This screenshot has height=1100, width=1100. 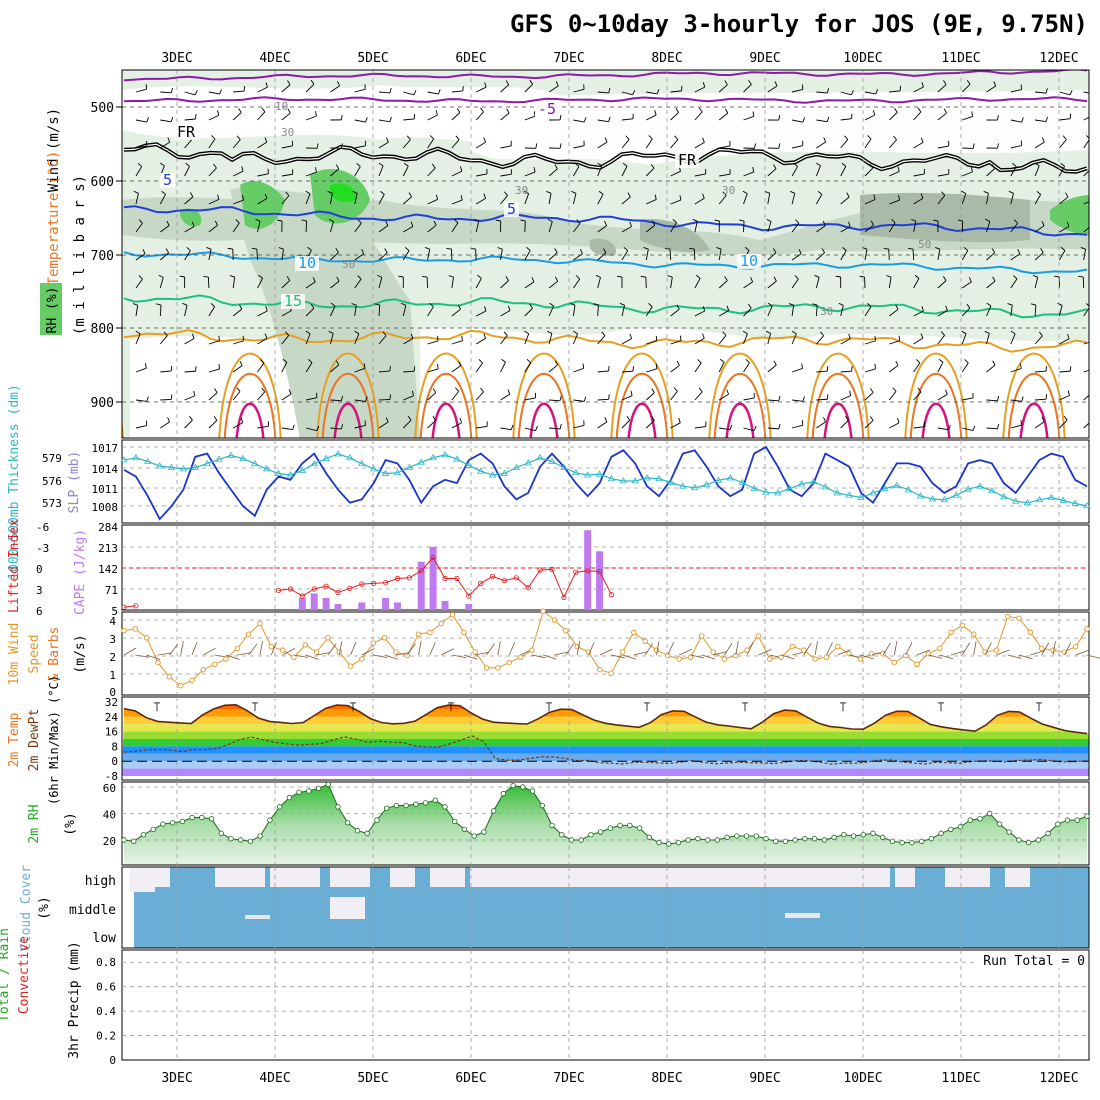 What do you see at coordinates (314, 589) in the screenshot?
I see `li-point` at bounding box center [314, 589].